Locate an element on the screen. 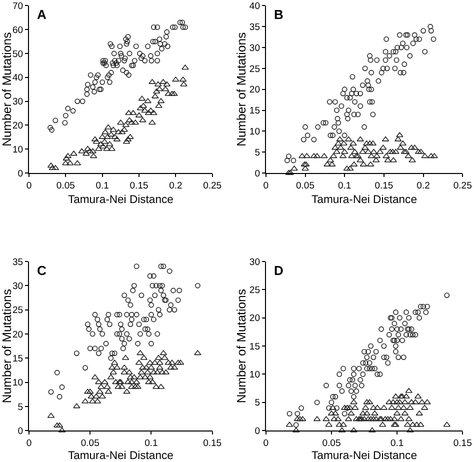 The image size is (474, 462). chart-title: B is located at coordinates (279, 14).